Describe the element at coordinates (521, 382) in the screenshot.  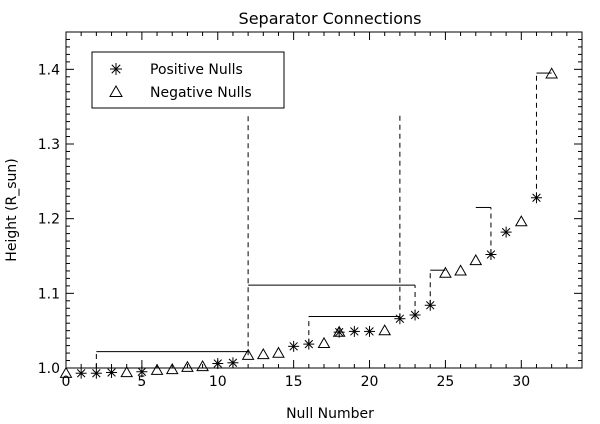
I see `x-tick-label: 30` at that location.